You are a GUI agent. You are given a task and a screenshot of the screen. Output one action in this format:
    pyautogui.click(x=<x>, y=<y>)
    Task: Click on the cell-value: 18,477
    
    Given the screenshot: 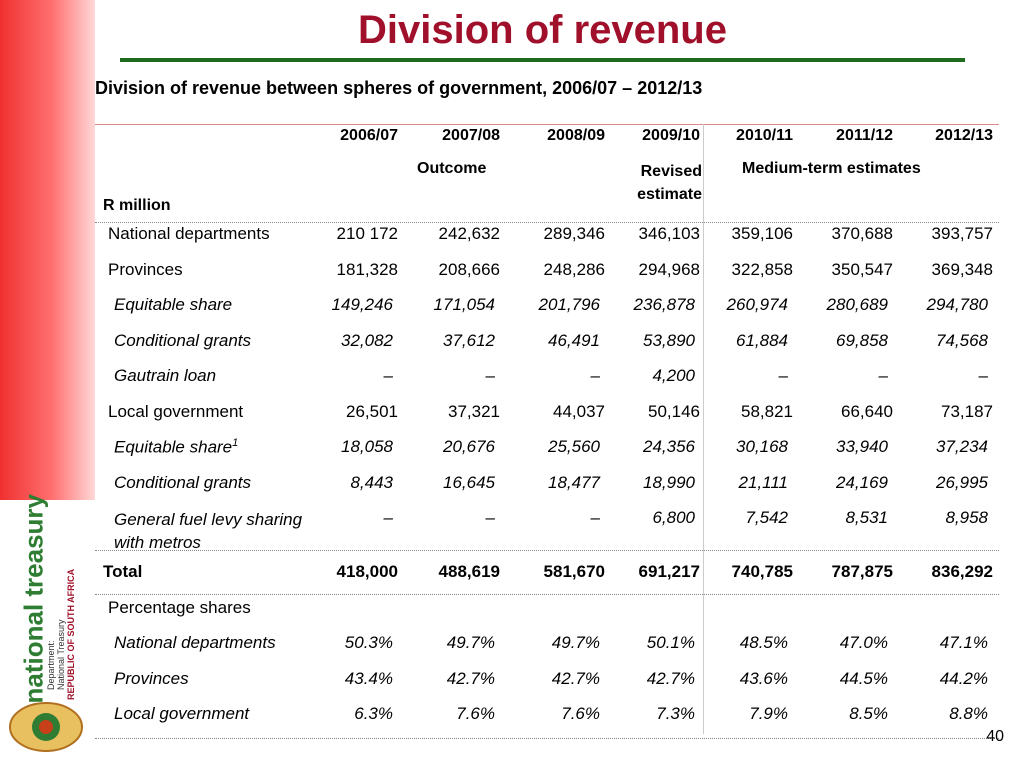 What is the action you would take?
    pyautogui.click(x=574, y=482)
    